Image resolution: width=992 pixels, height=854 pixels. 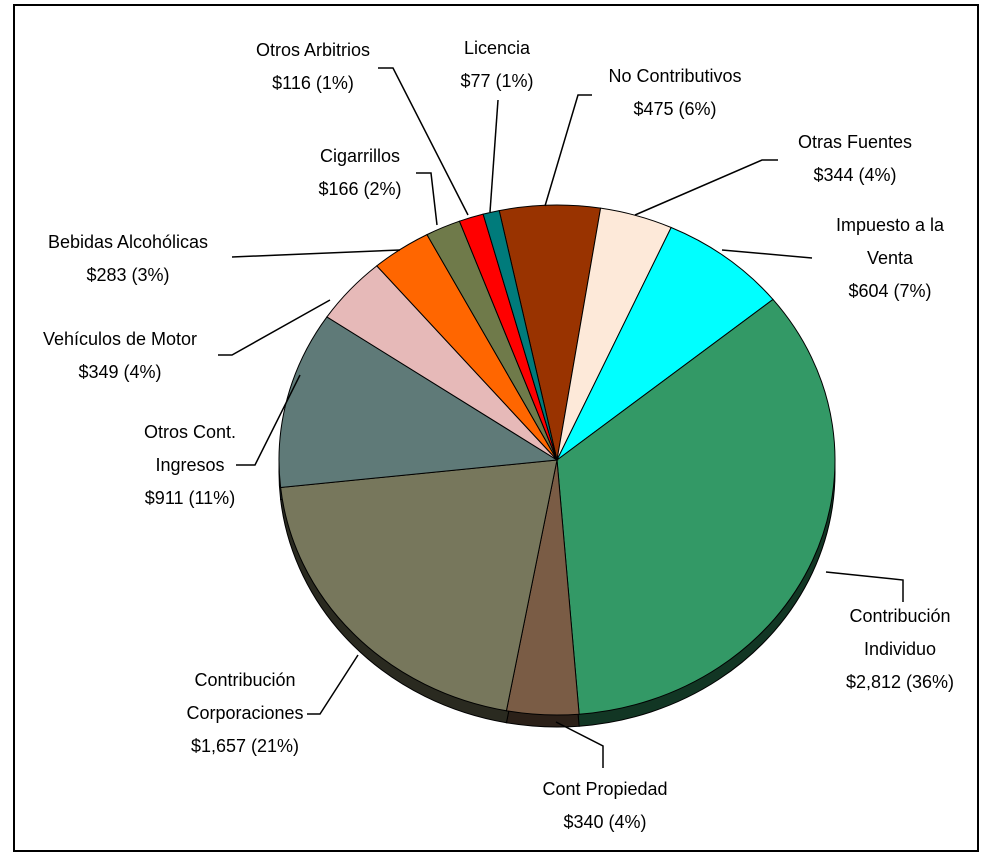 What do you see at coordinates (854, 175) in the screenshot?
I see `value-label: $344 (4%)` at bounding box center [854, 175].